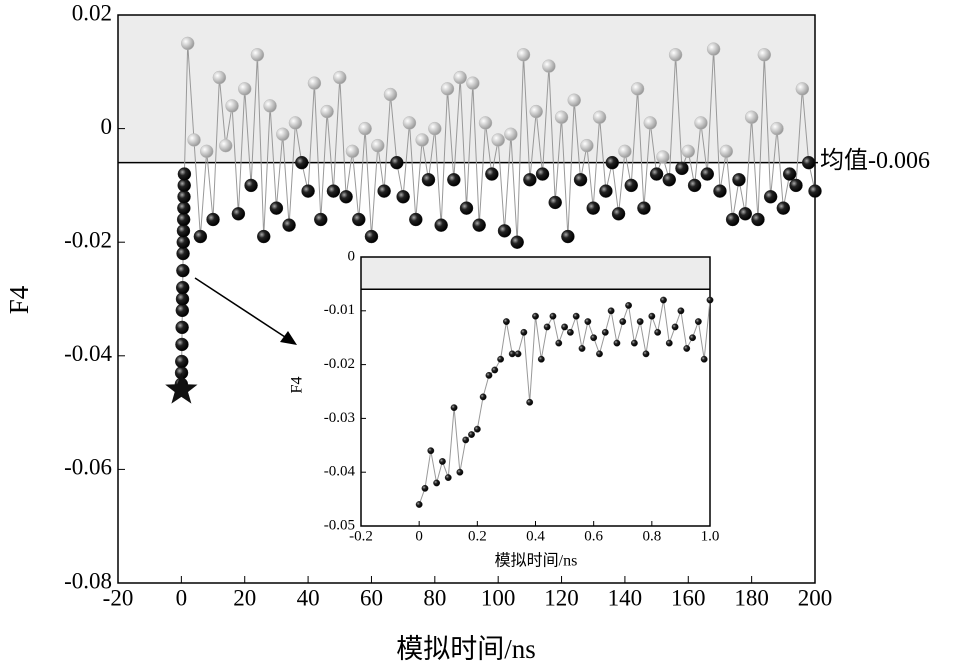  I want to click on x-tick-label: 0.8, so click(651, 537).